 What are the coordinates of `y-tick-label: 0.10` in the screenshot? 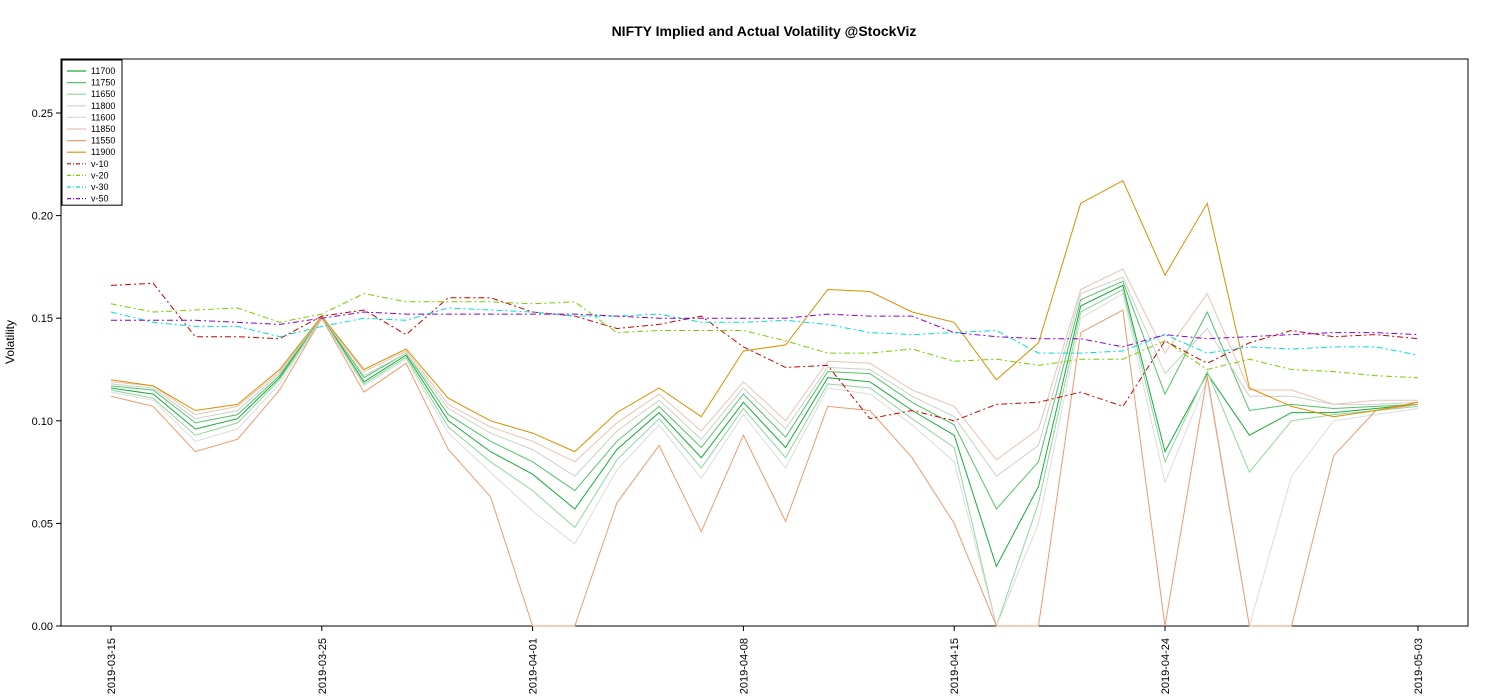 It's located at (42, 422).